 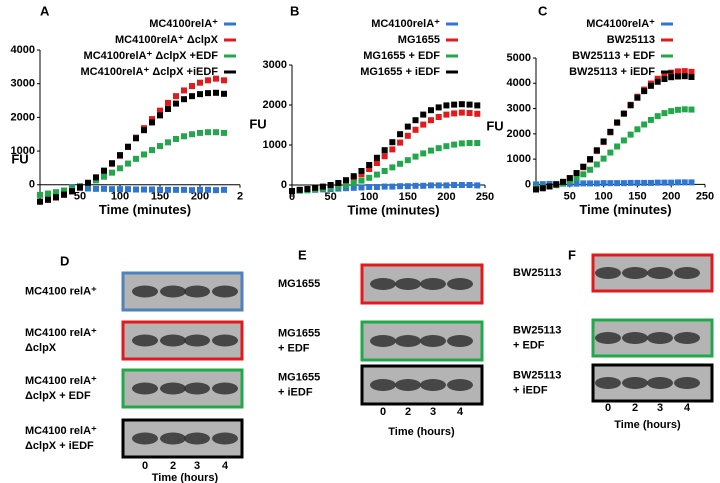 What do you see at coordinates (294, 10) in the screenshot?
I see `panel-label: B` at bounding box center [294, 10].